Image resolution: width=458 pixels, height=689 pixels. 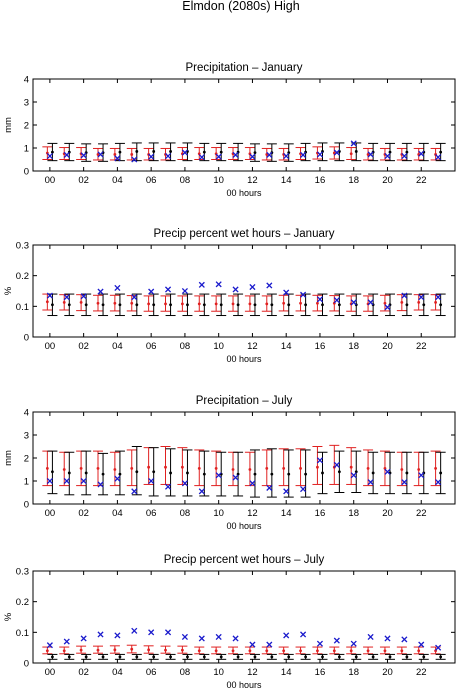 What do you see at coordinates (26, 413) in the screenshot?
I see `y-tick-label: 4` at bounding box center [26, 413].